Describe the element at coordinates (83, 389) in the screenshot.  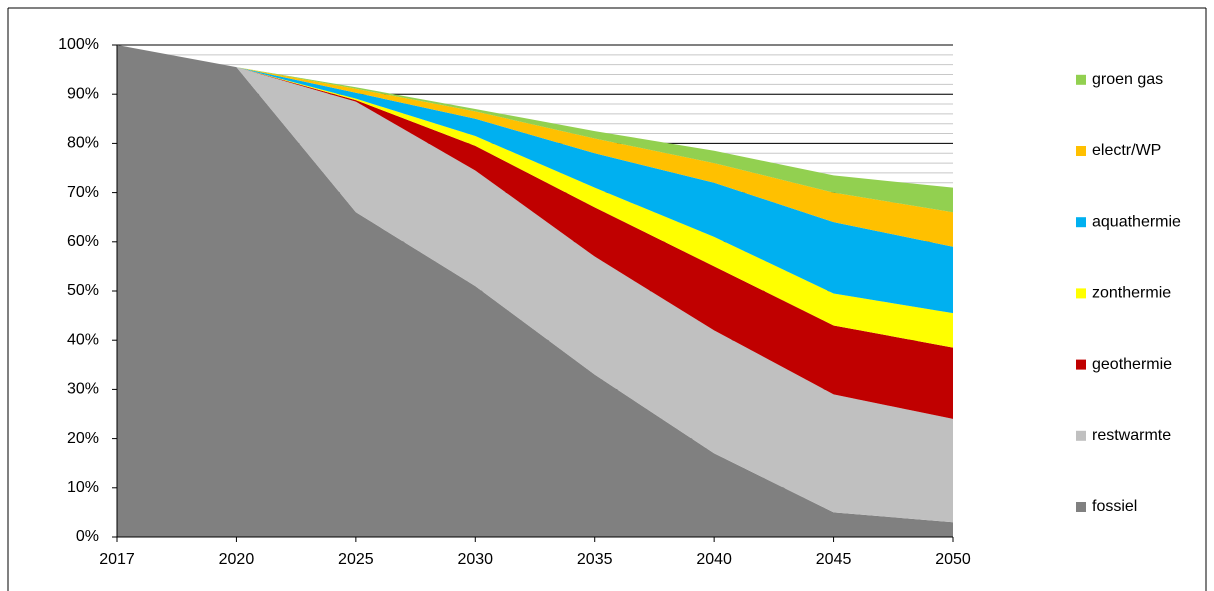
I see `y-tick-label: 30%` at that location.